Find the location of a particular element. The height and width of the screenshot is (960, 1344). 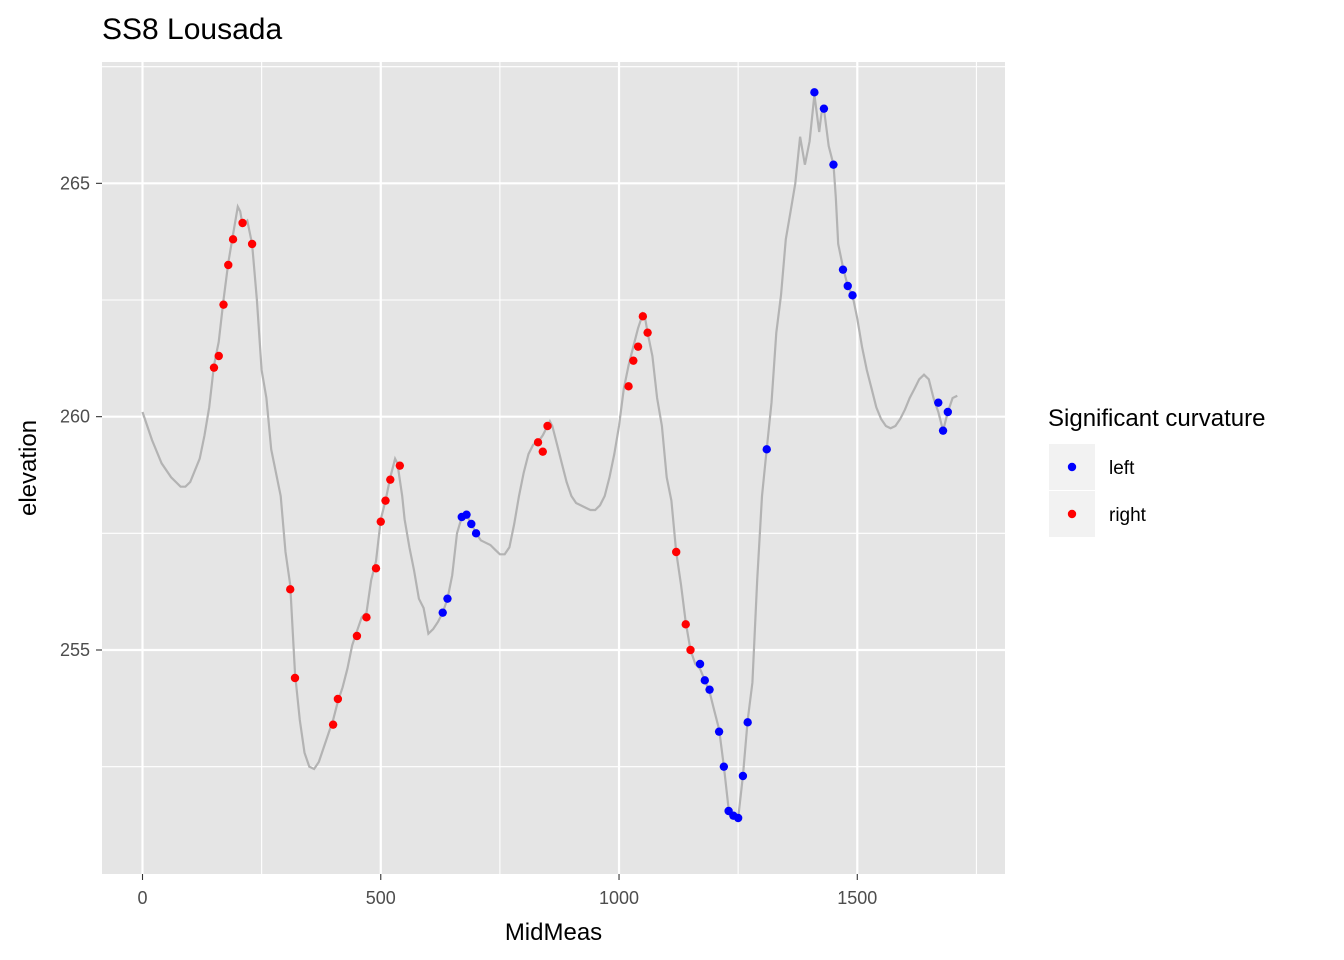

x-tick-label: 0 is located at coordinates (142, 898).